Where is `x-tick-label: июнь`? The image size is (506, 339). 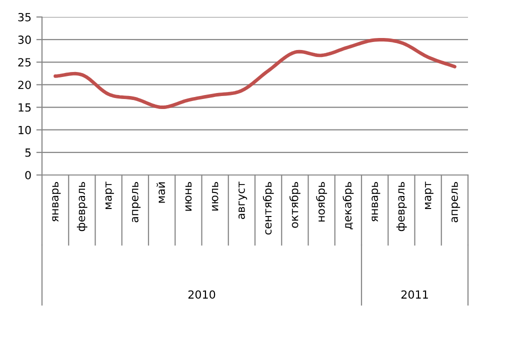
x-tick-label: июнь is located at coordinates (188, 196).